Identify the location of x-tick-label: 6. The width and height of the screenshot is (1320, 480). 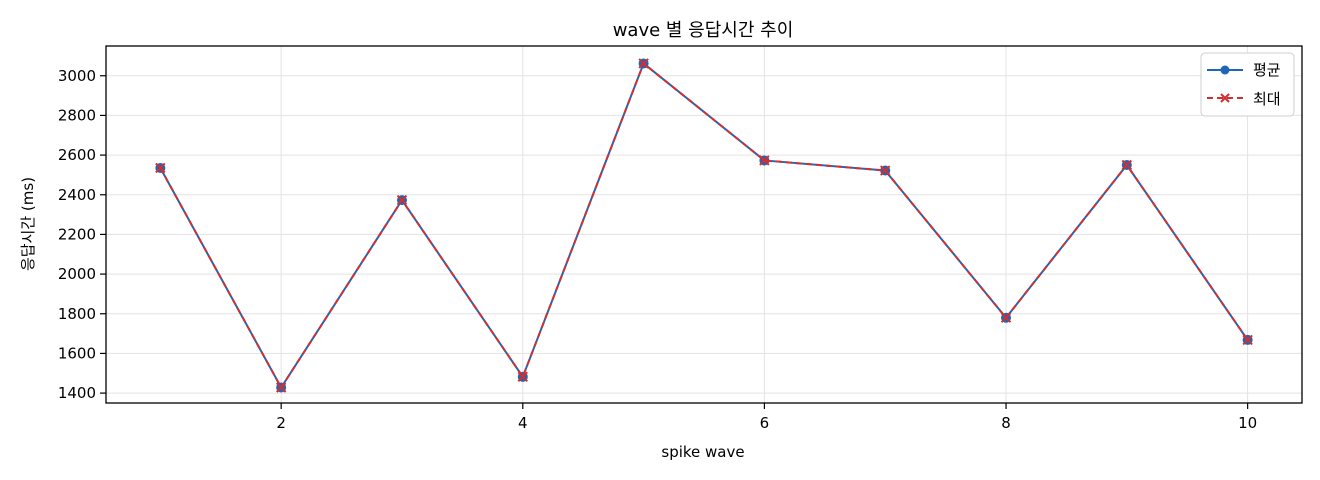
(765, 423).